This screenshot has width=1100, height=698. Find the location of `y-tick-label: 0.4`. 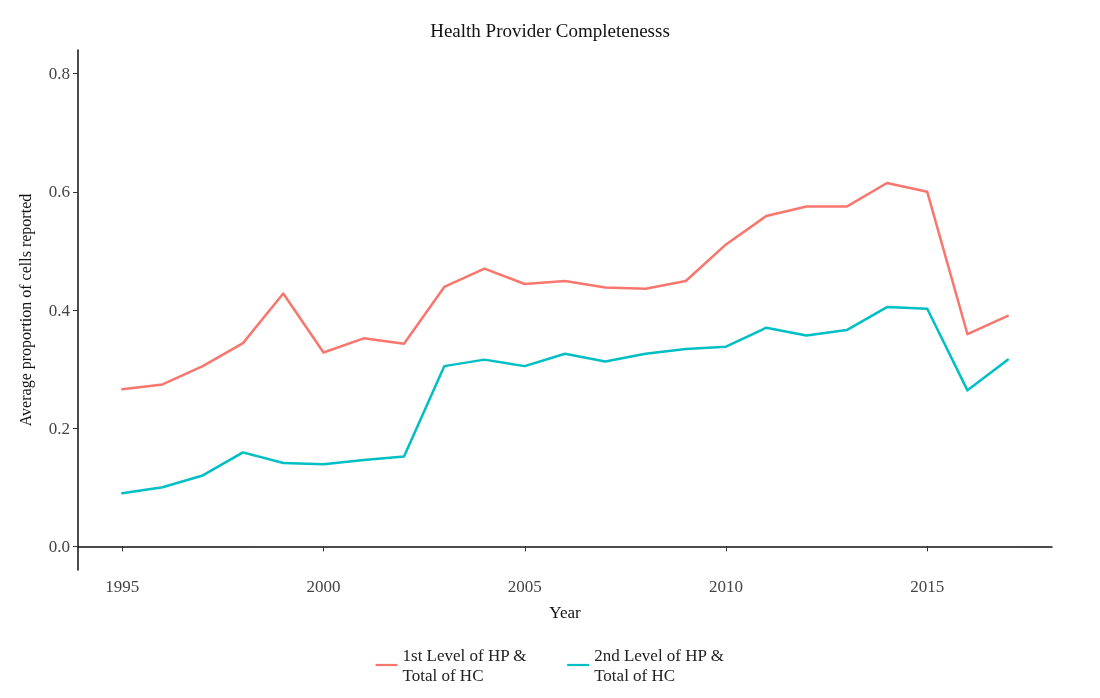

y-tick-label: 0.4 is located at coordinates (59, 310).